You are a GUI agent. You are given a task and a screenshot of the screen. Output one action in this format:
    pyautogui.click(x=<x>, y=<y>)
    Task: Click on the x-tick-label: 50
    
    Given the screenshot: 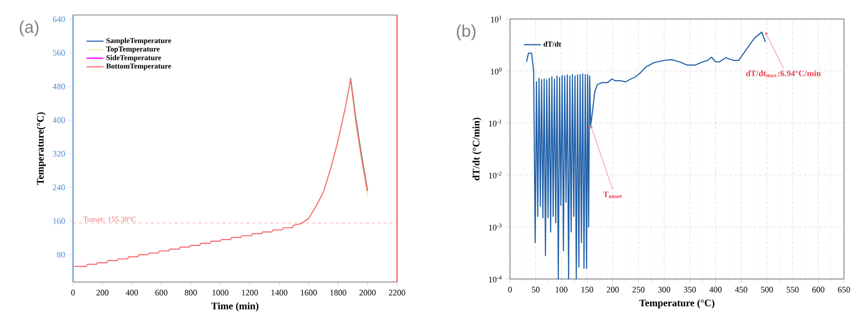 What is the action you would take?
    pyautogui.click(x=536, y=289)
    